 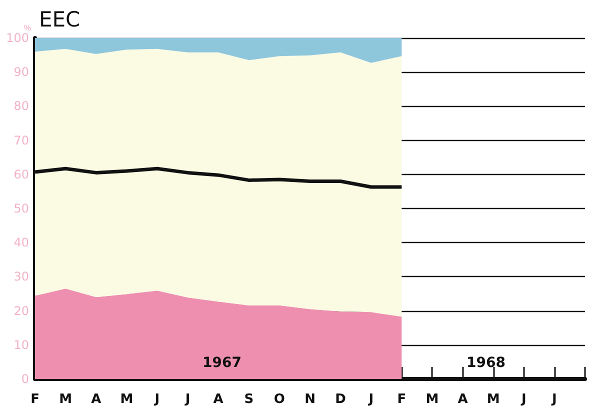 I want to click on x-tick-label: N, so click(x=310, y=399).